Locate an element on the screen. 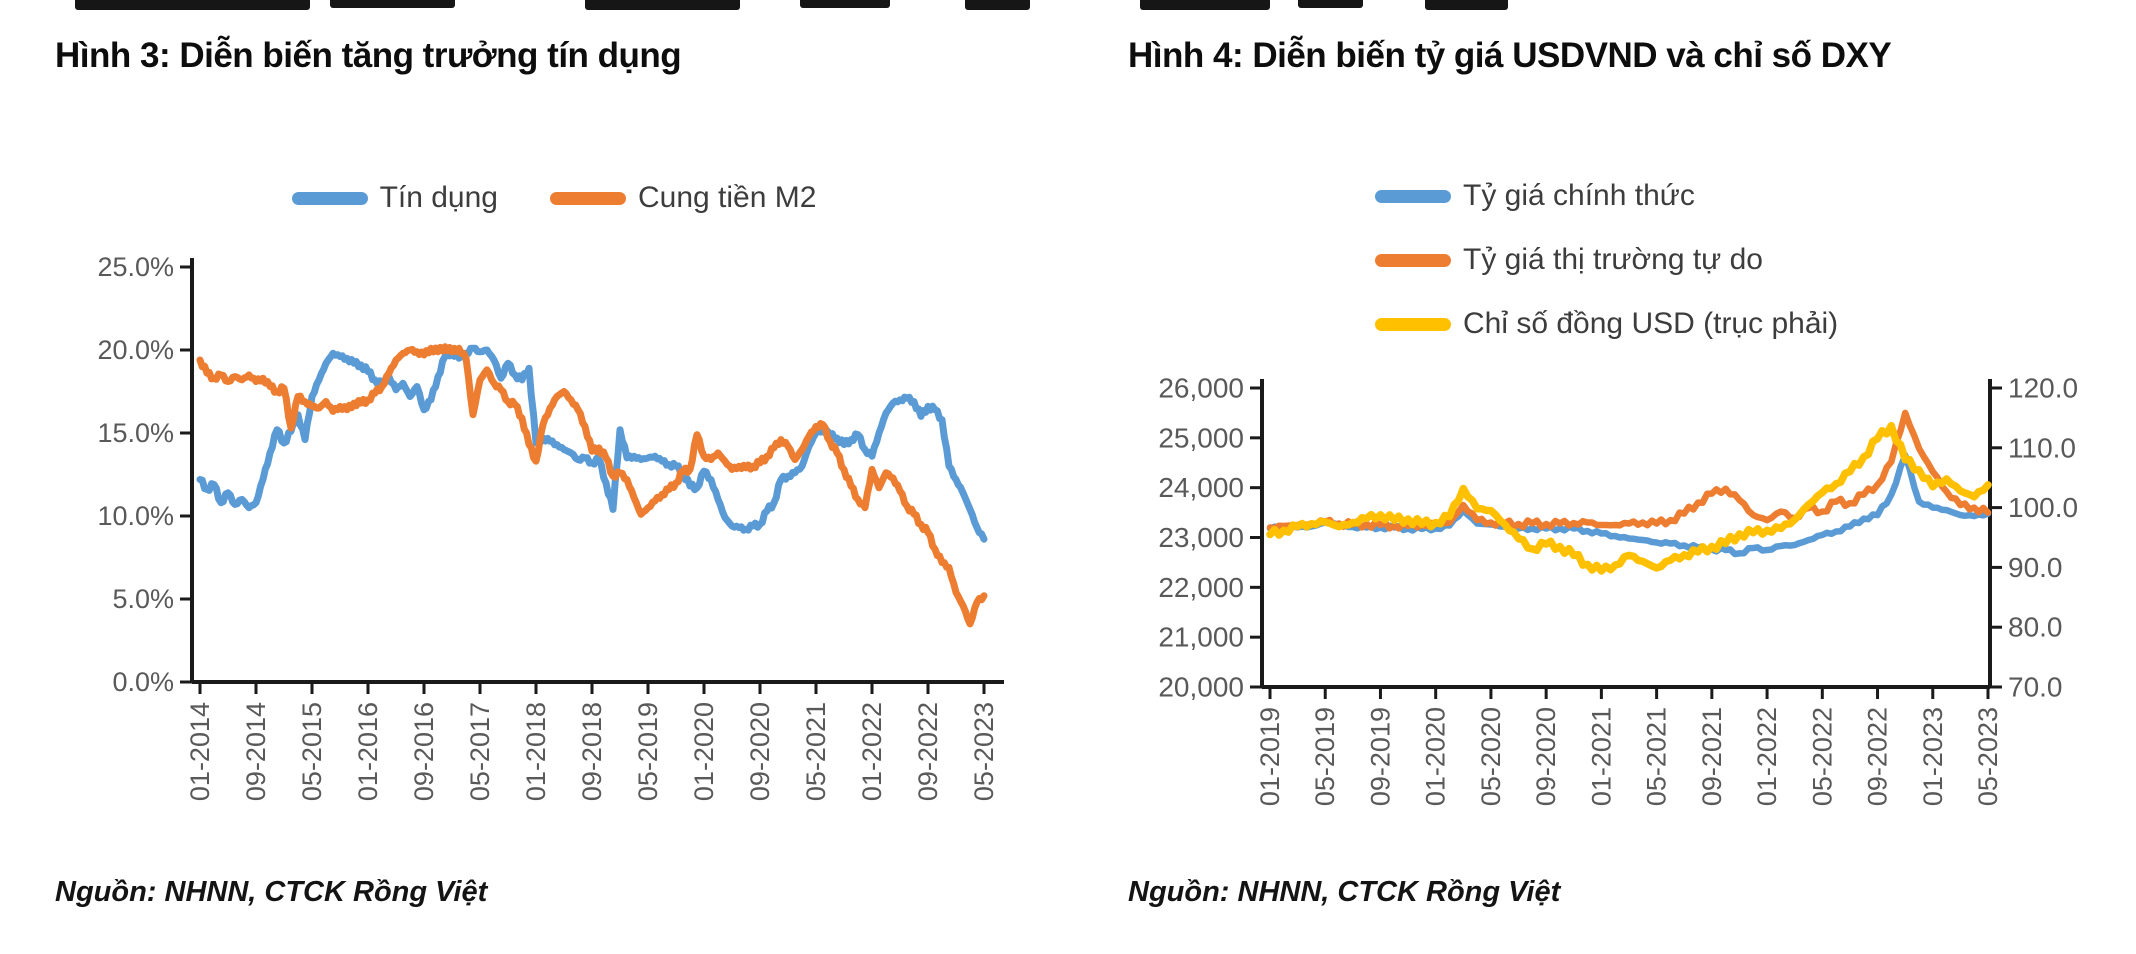  legend-item-tin-dung: Tín dụng is located at coordinates (394, 198).